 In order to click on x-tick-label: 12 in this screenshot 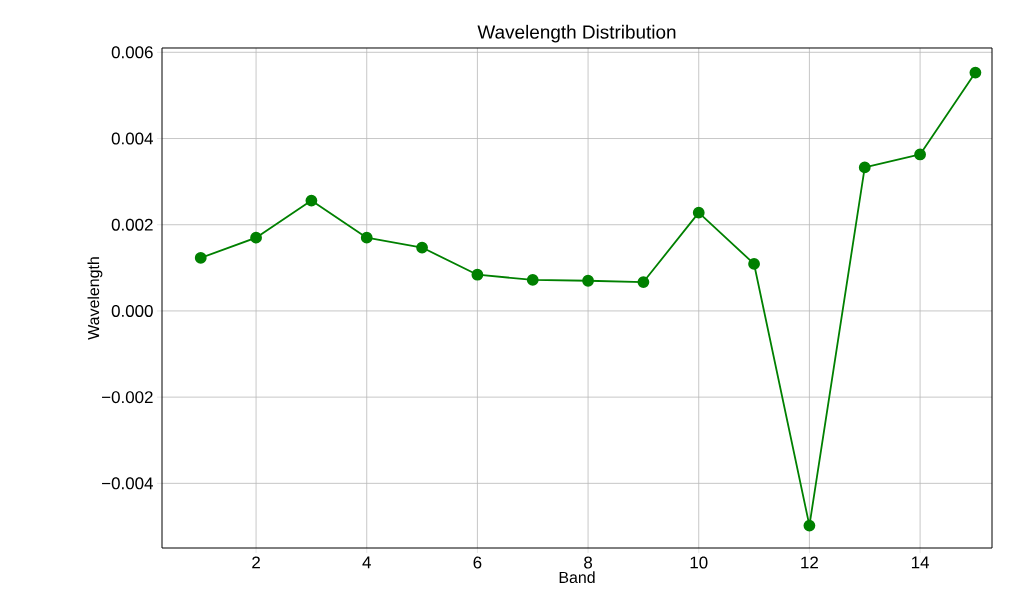, I will do `click(809, 562)`.